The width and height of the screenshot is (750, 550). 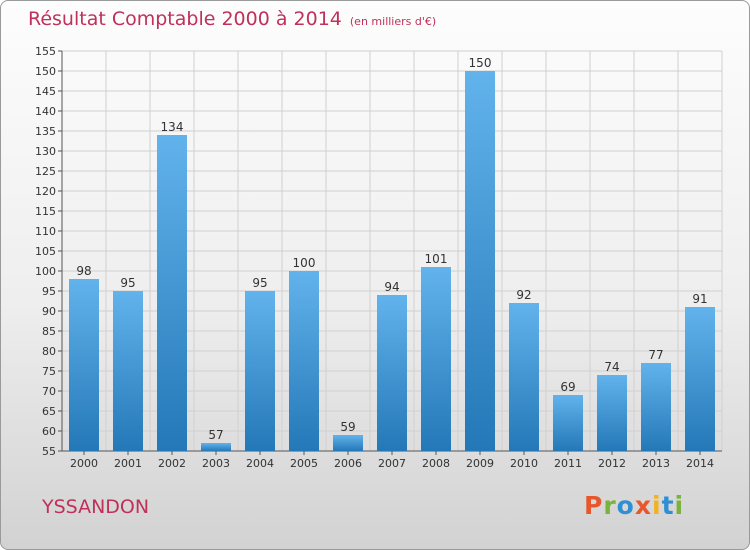 What do you see at coordinates (49, 351) in the screenshot?
I see `y-tick-label: 80` at bounding box center [49, 351].